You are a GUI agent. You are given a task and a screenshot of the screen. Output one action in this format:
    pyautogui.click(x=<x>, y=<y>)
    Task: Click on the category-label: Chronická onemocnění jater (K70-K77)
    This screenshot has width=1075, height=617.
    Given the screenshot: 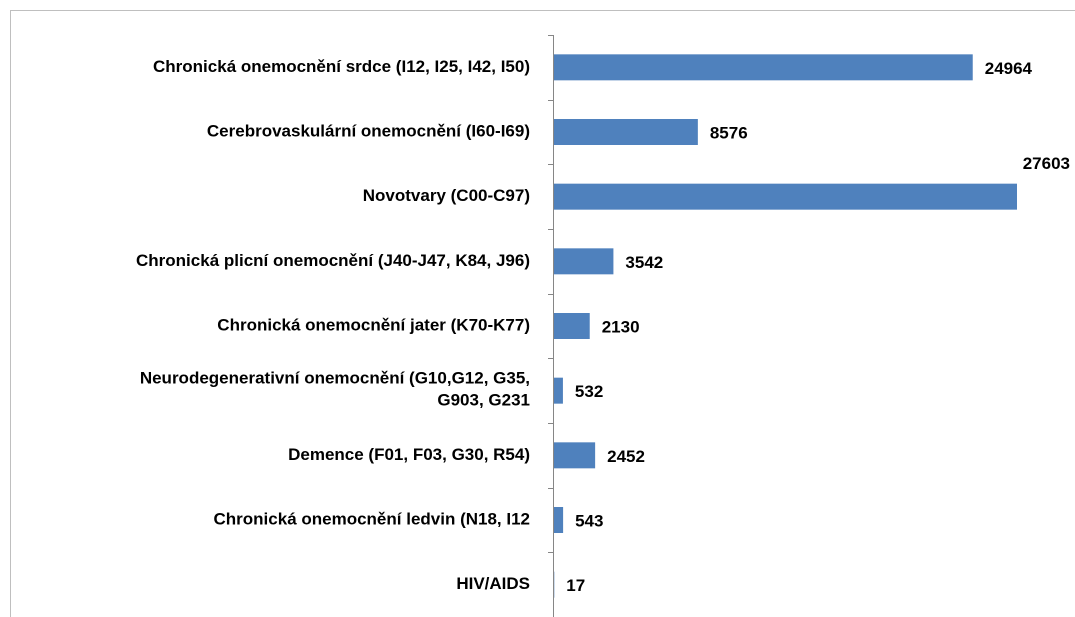 What is the action you would take?
    pyautogui.click(x=373, y=324)
    